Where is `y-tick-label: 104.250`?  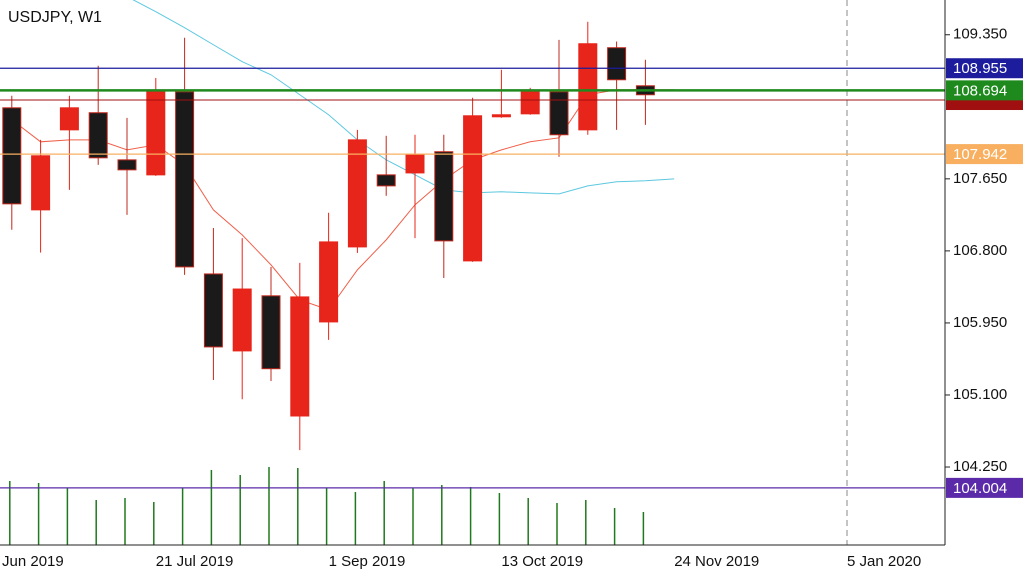
y-tick-label: 104.250 is located at coordinates (980, 466).